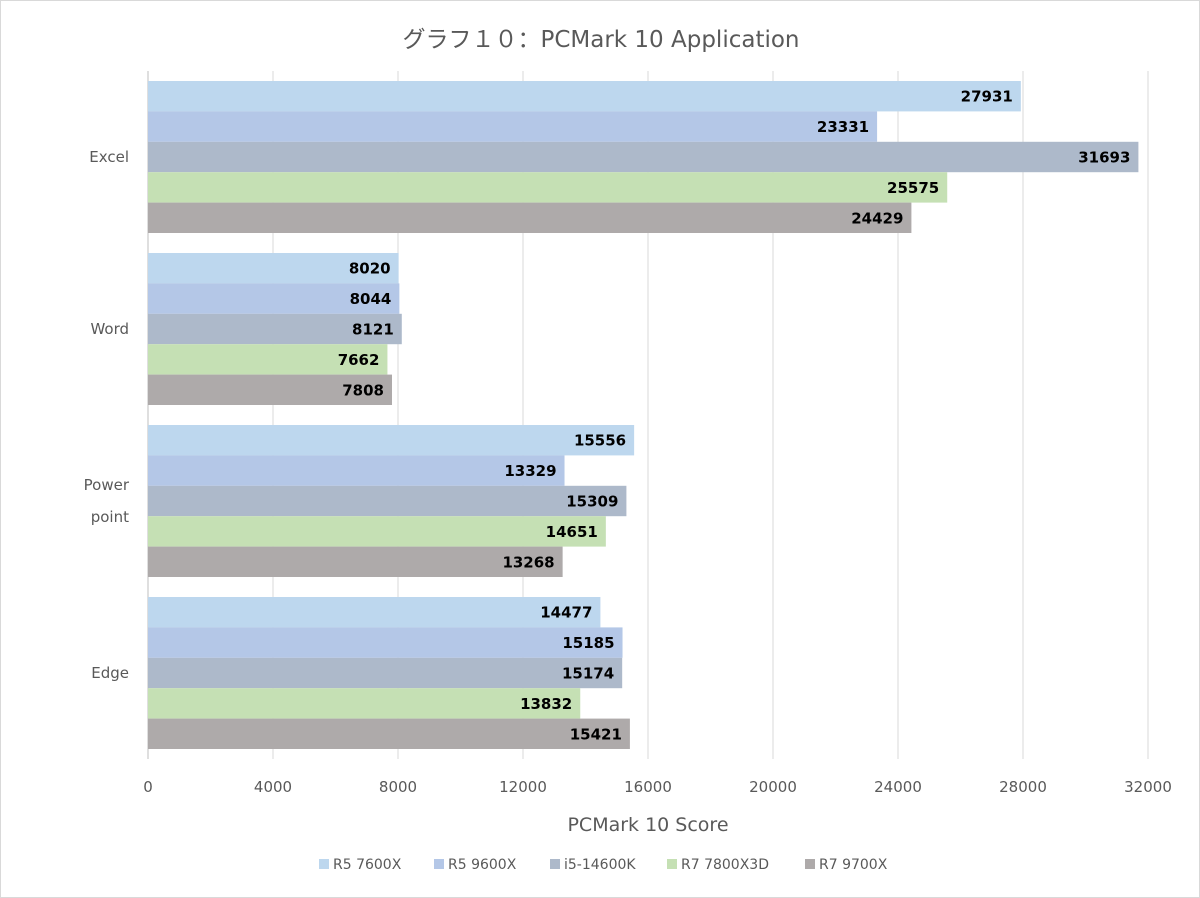  I want to click on legend-label-2: i5-14600K, so click(600, 865).